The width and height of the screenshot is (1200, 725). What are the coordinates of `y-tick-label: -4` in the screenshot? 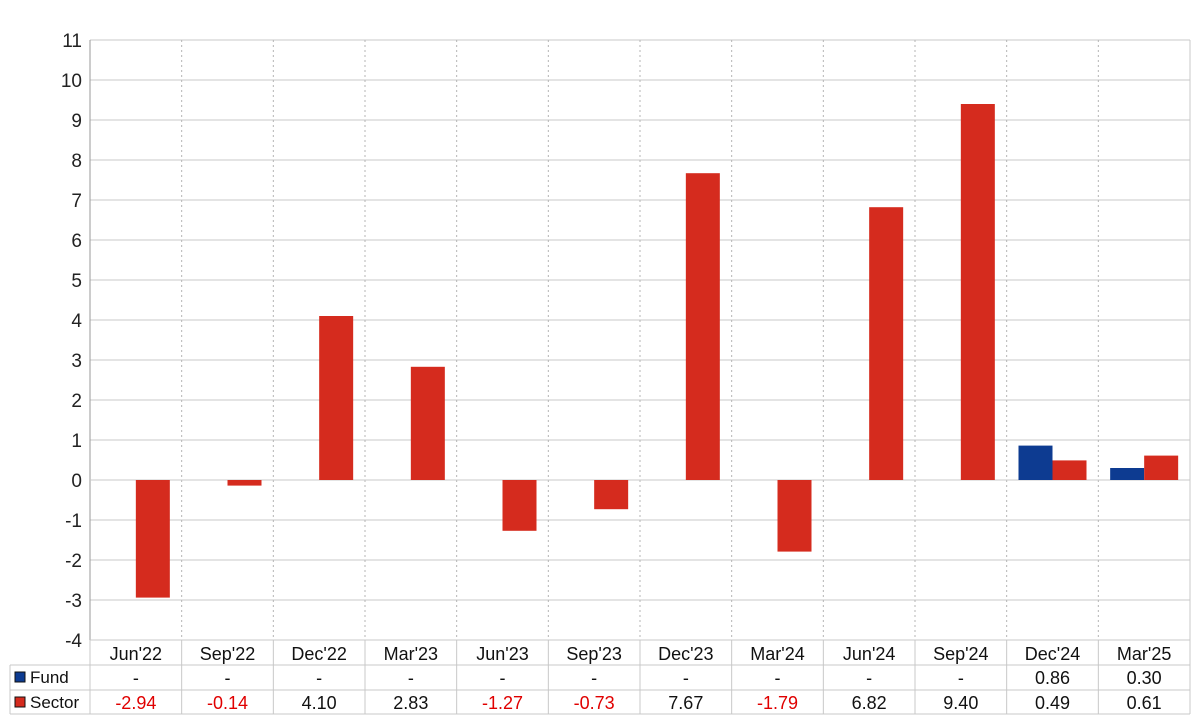 It's located at (73, 641).